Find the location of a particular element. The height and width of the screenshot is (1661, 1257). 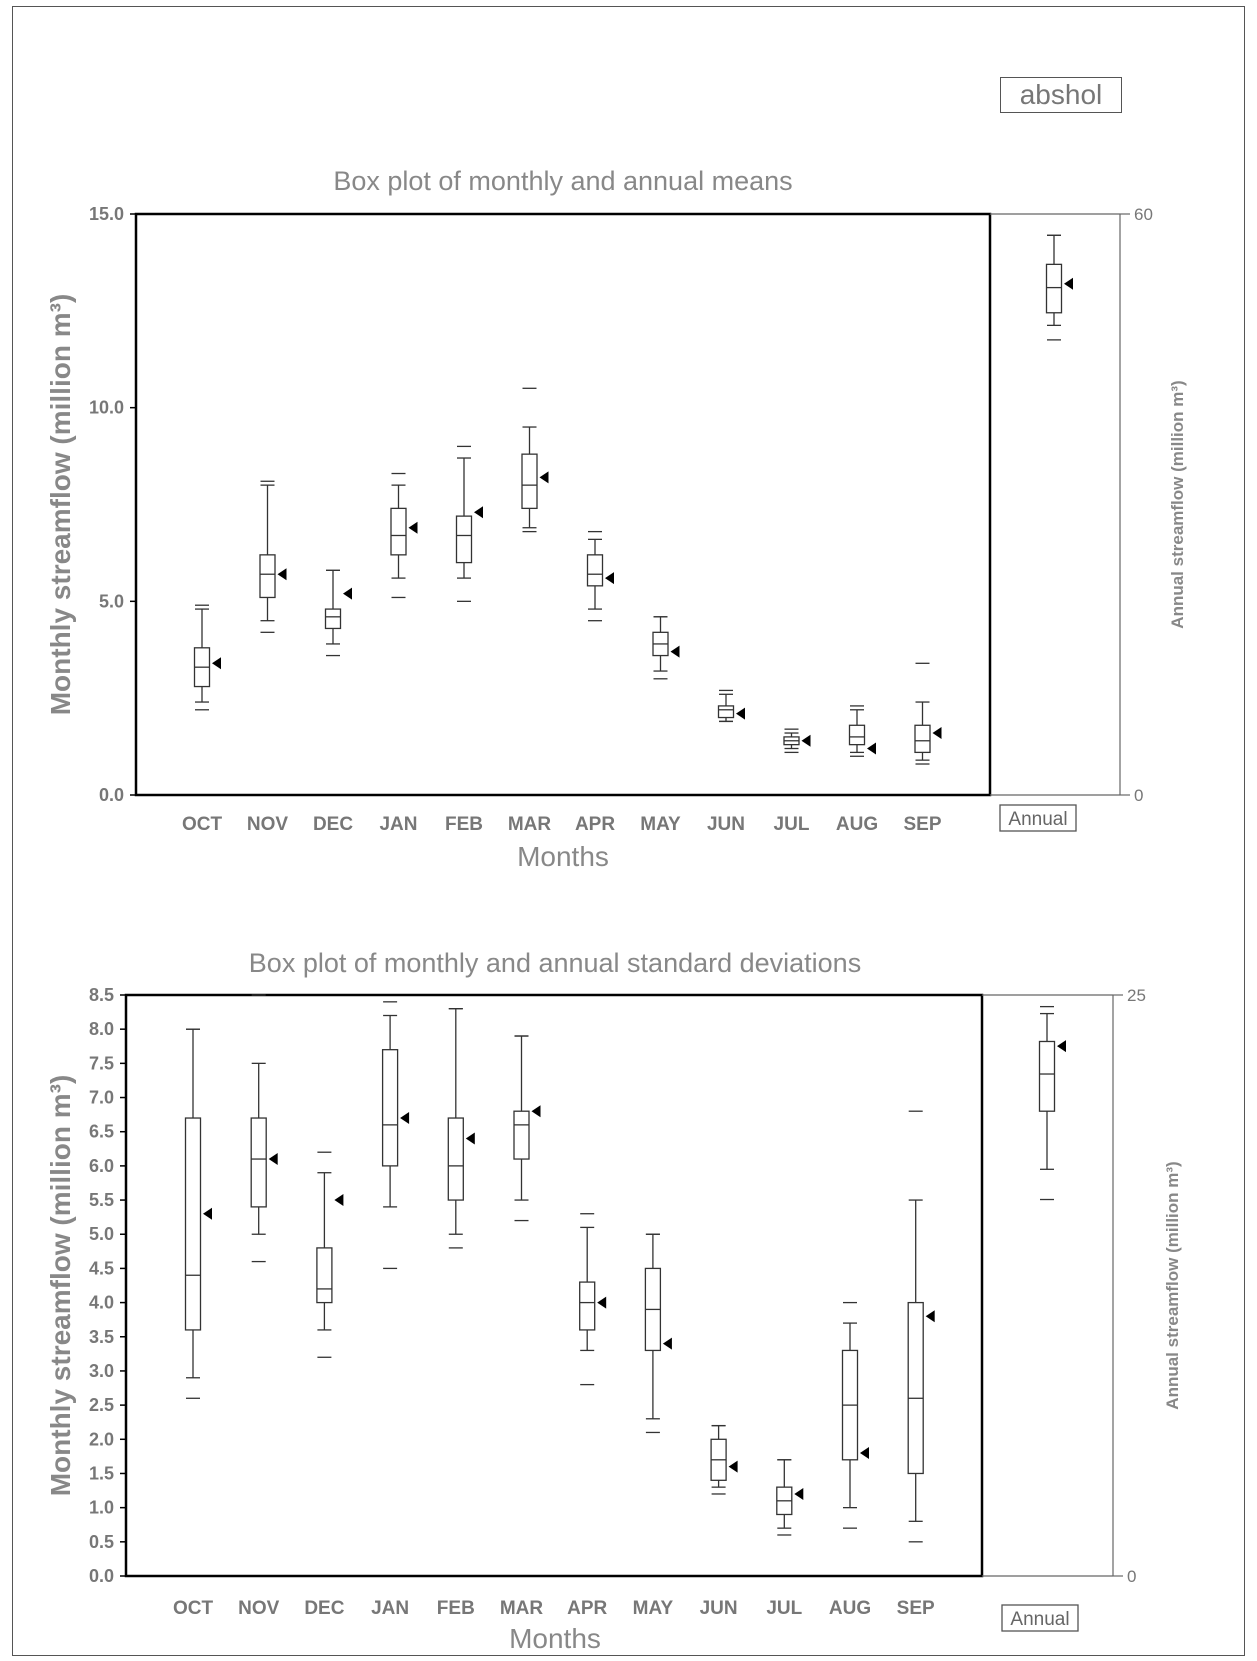

chart0-box-mar is located at coordinates (535, 460).